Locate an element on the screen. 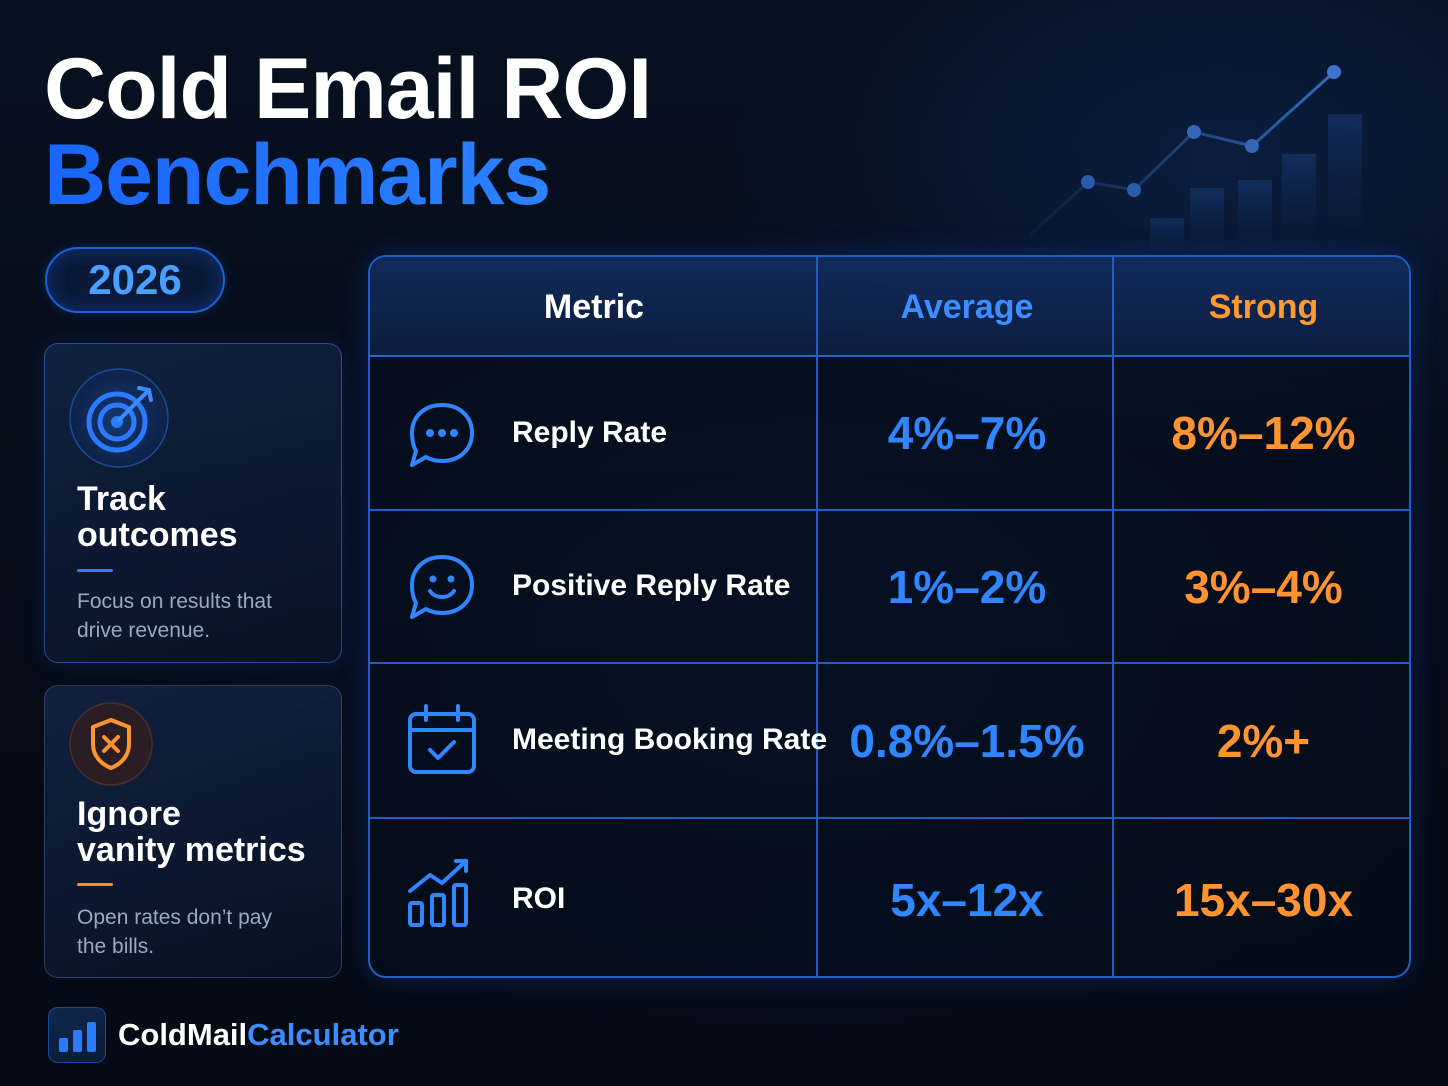 Image resolution: width=1448 pixels, height=1086 pixels. average-value: 4%–7% is located at coordinates (967, 433).